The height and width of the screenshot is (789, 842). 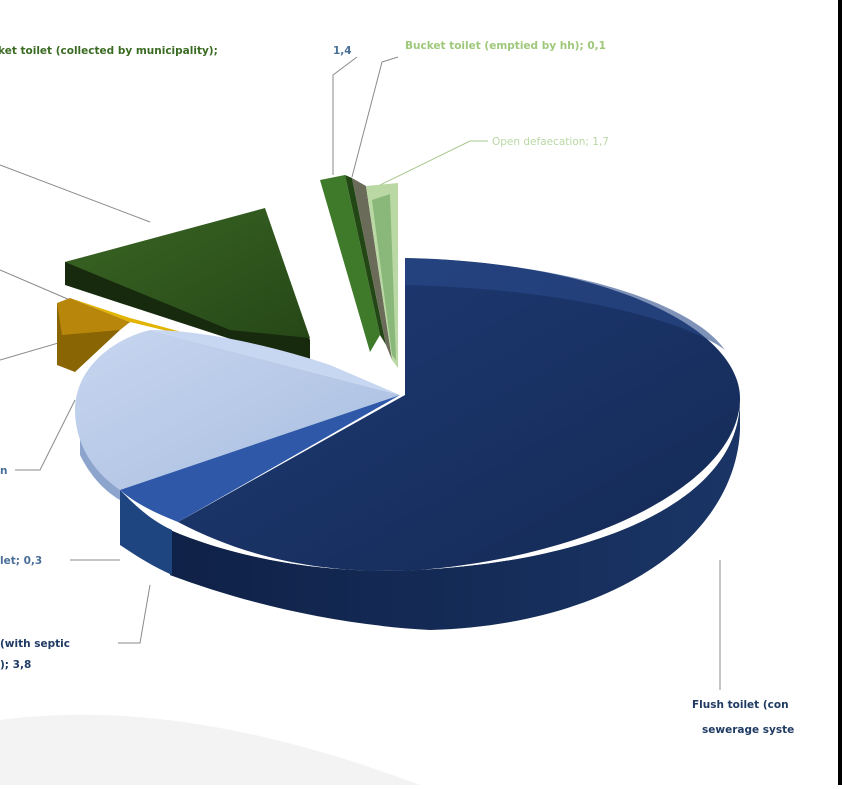 What do you see at coordinates (565, 304) in the screenshot?
I see `slice-flush-sewer-highlight` at bounding box center [565, 304].